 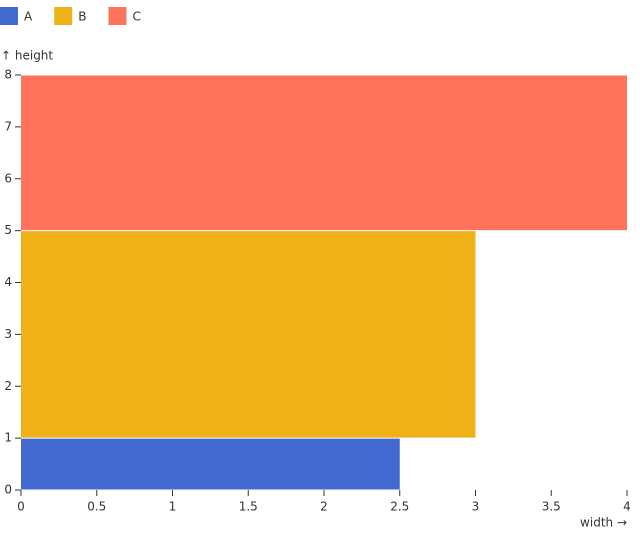 I want to click on y-tick-label: 6, so click(x=8, y=178).